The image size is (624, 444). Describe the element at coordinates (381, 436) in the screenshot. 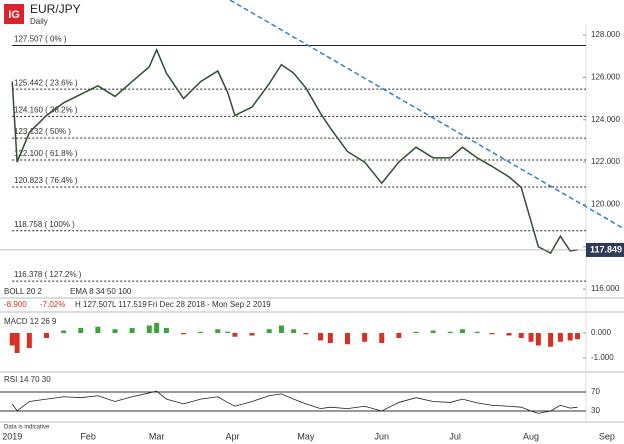

I see `x-tick-label: Jun` at that location.